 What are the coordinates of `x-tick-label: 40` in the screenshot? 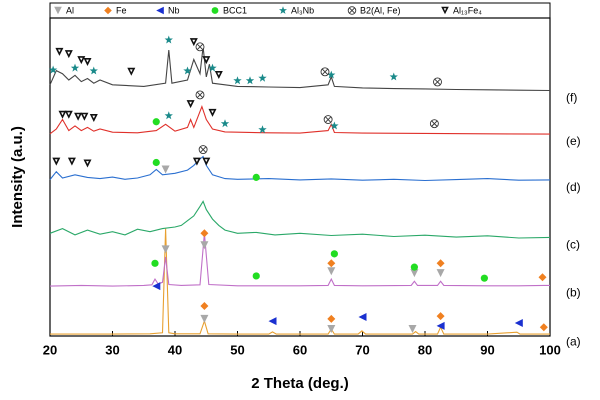 It's located at (175, 349).